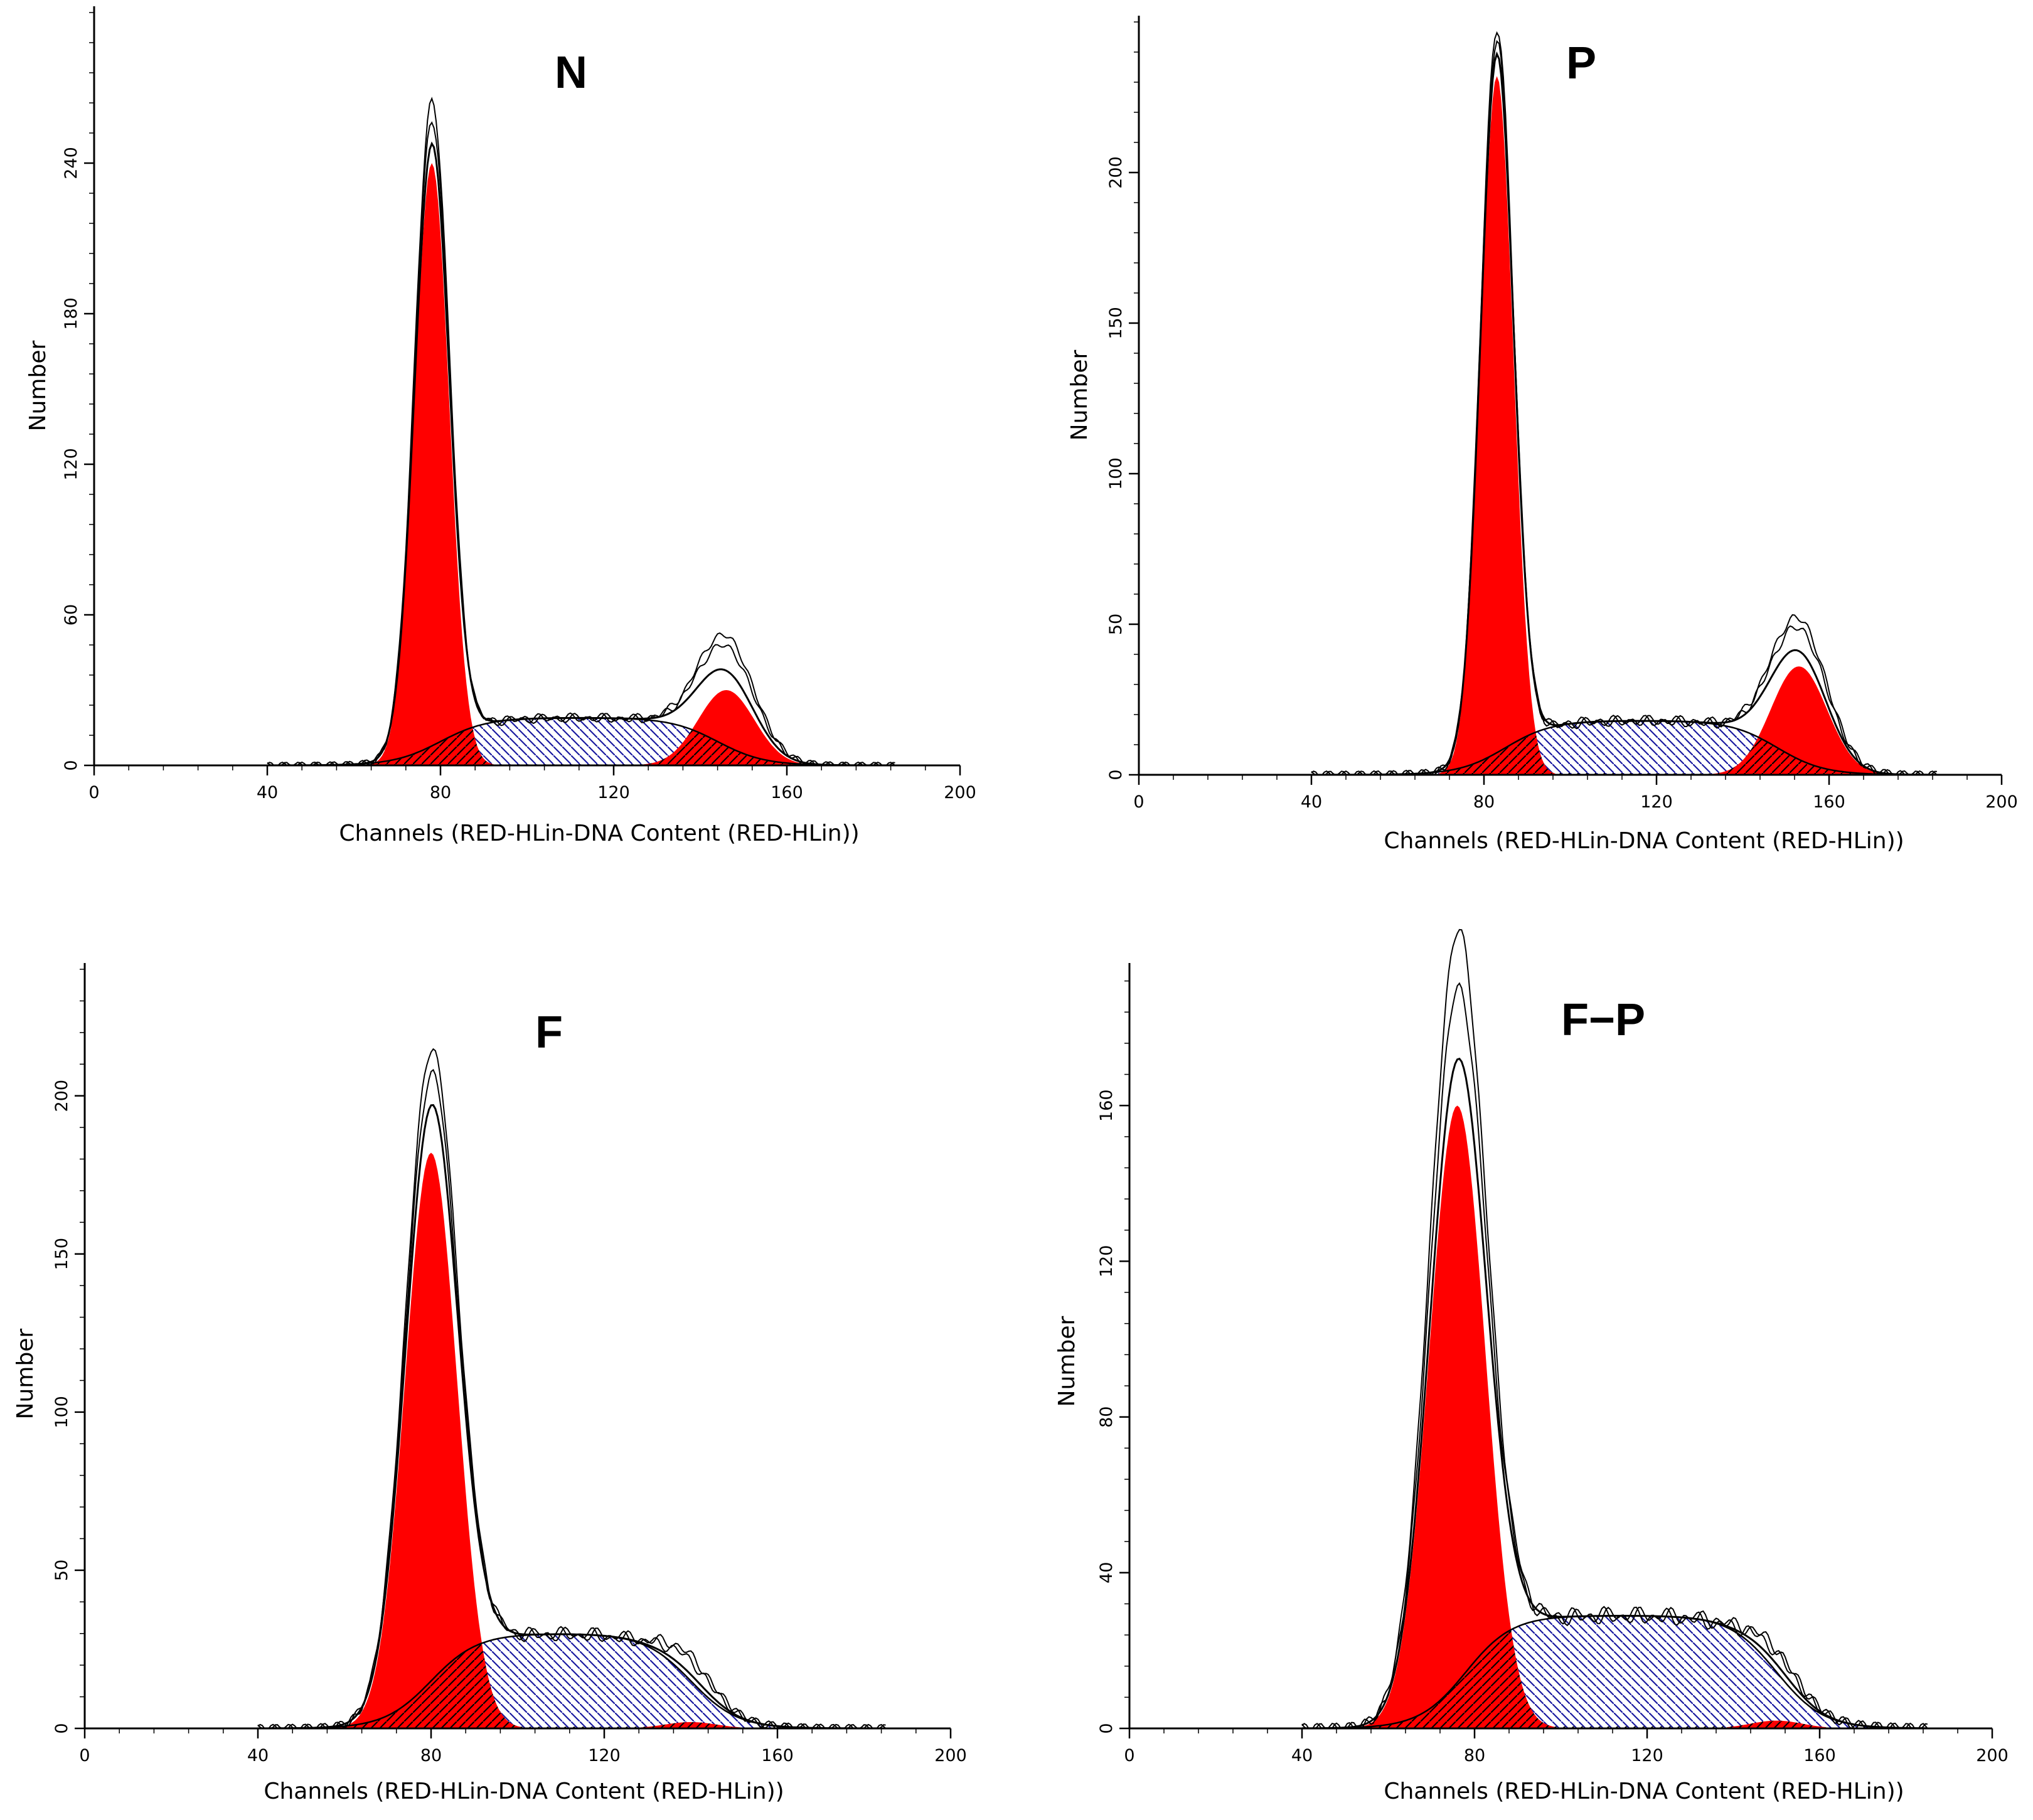 This screenshot has width=2033, height=1820. I want to click on y-tick-label: 80, so click(1106, 1416).